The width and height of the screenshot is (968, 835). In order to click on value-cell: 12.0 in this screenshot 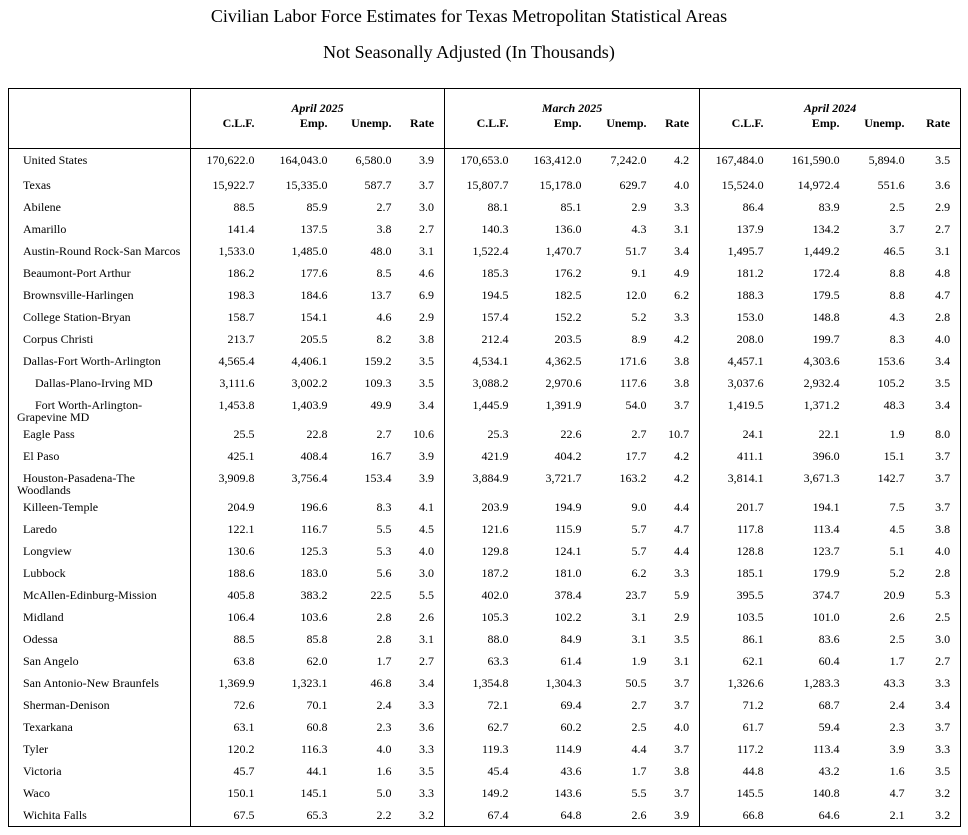, I will do `click(636, 295)`.